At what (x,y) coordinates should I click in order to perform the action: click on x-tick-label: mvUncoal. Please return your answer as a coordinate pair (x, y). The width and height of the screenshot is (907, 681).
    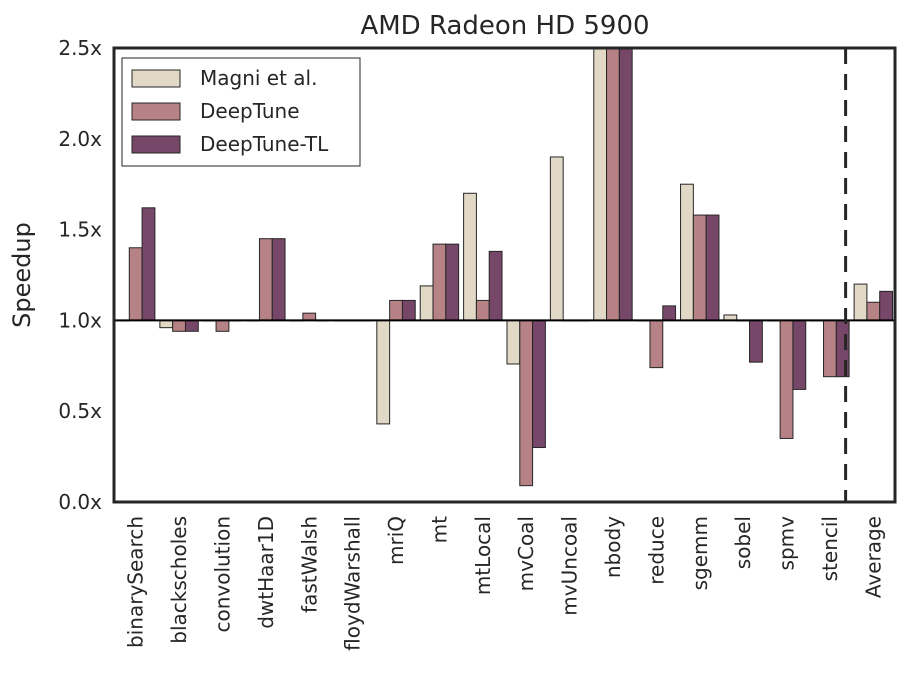
    Looking at the image, I should click on (570, 566).